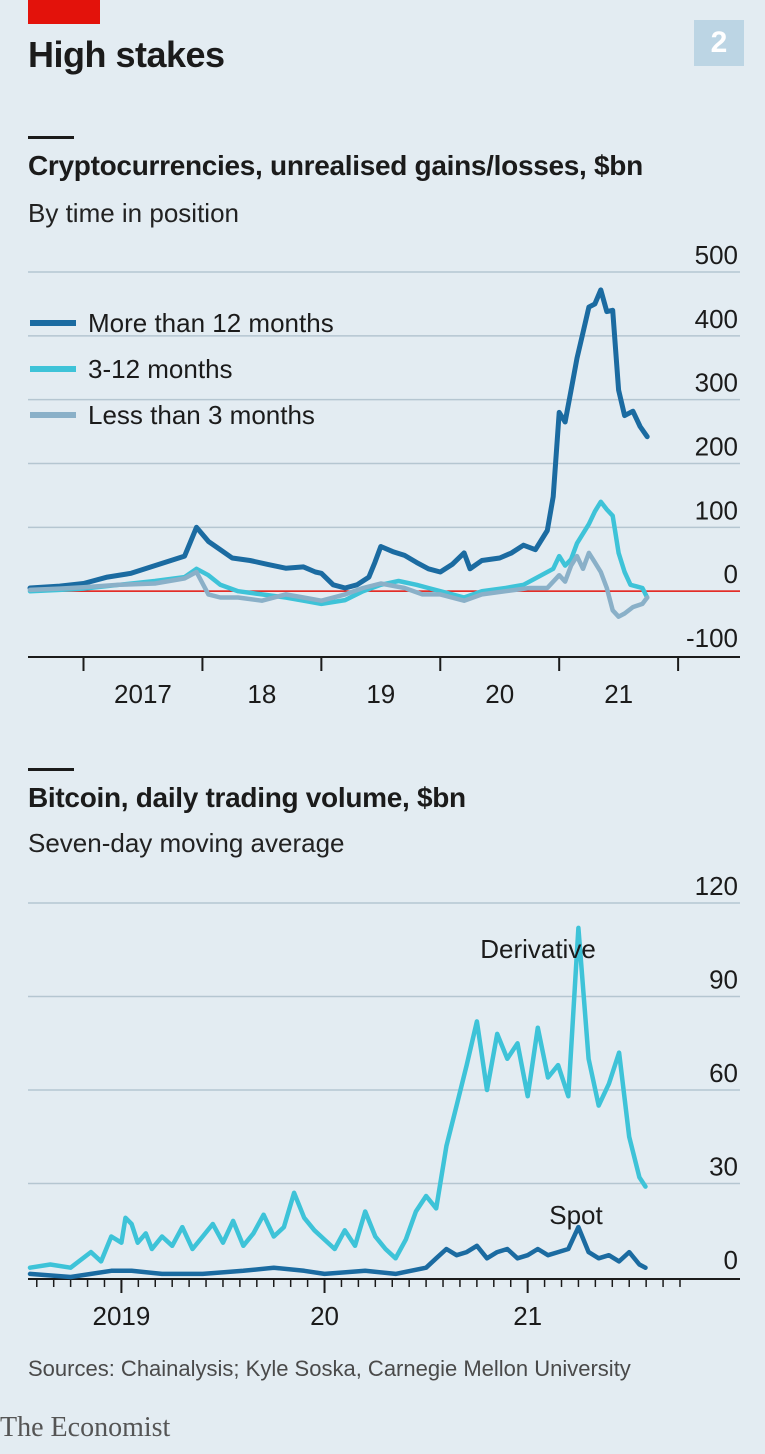 The image size is (765, 1454). Describe the element at coordinates (719, 43) in the screenshot. I see `chart-number-badge: 2` at that location.